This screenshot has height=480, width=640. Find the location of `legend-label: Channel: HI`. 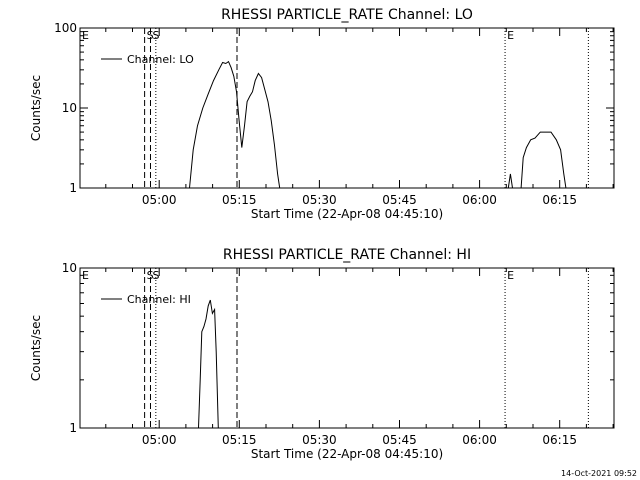

legend-label: Channel: HI is located at coordinates (159, 299).